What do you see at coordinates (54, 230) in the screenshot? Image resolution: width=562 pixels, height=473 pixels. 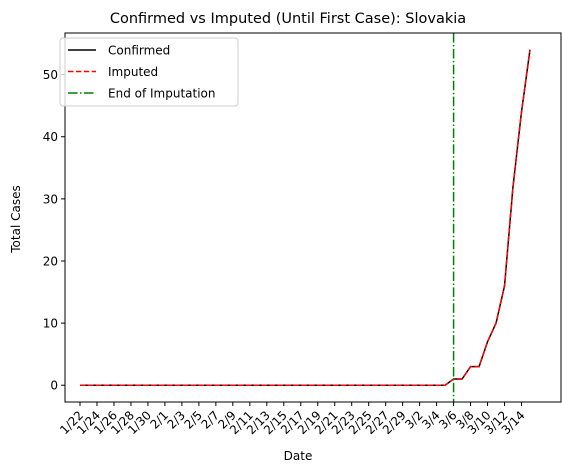 I see `y-tick-group: 0 10 20 30 40 50` at bounding box center [54, 230].